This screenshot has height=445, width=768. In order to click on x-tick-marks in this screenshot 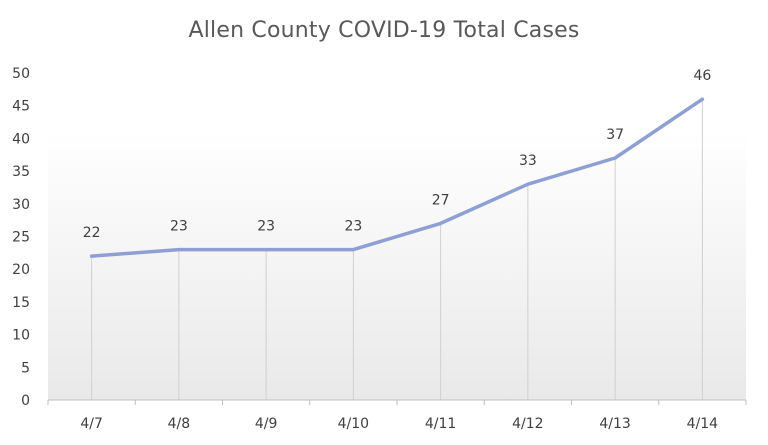, I will do `click(397, 402)`.